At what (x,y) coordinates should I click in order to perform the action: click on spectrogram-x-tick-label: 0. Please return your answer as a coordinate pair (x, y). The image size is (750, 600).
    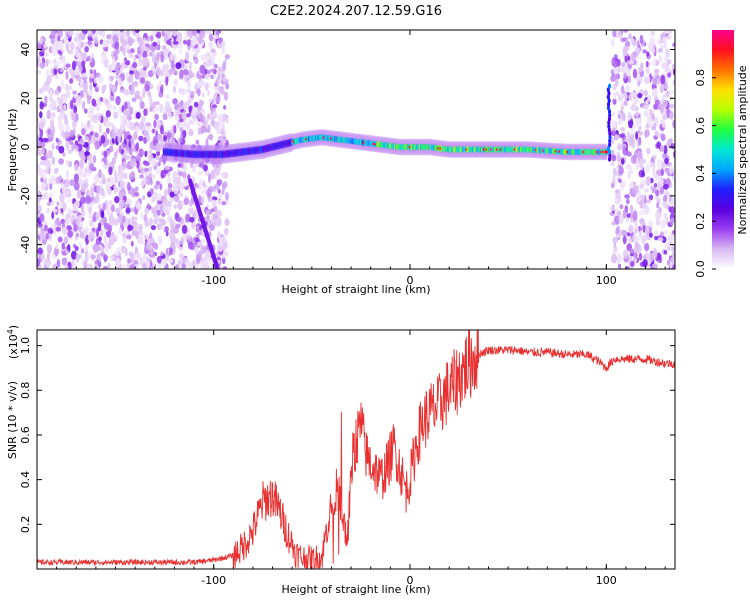
    Looking at the image, I should click on (409, 280).